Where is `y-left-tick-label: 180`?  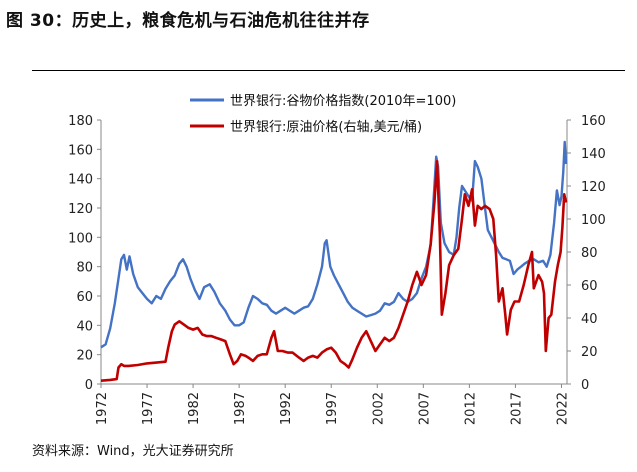
y-left-tick-label: 180 is located at coordinates (80, 121).